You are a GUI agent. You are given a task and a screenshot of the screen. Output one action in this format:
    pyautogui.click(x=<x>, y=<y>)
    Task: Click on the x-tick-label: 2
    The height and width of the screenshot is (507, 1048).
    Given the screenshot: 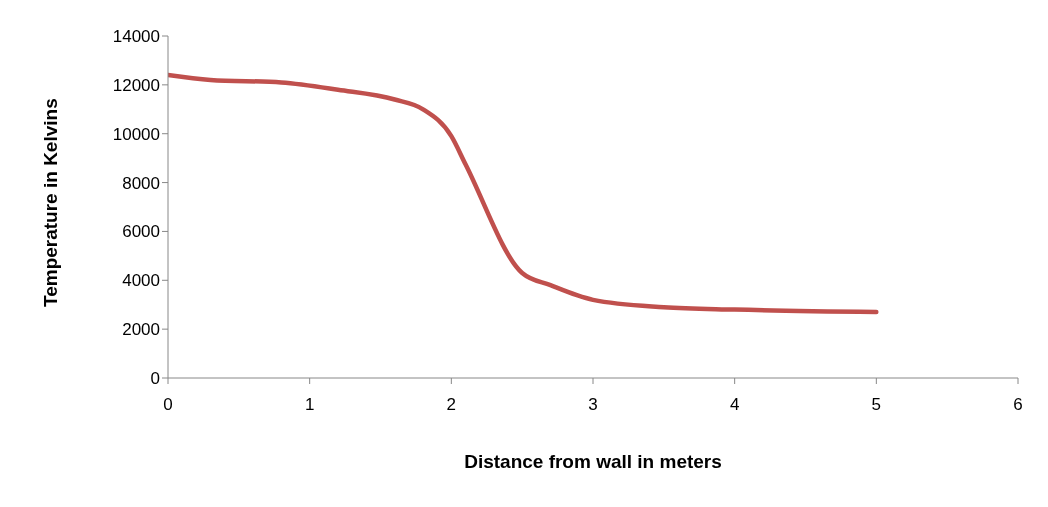 What is the action you would take?
    pyautogui.click(x=451, y=405)
    